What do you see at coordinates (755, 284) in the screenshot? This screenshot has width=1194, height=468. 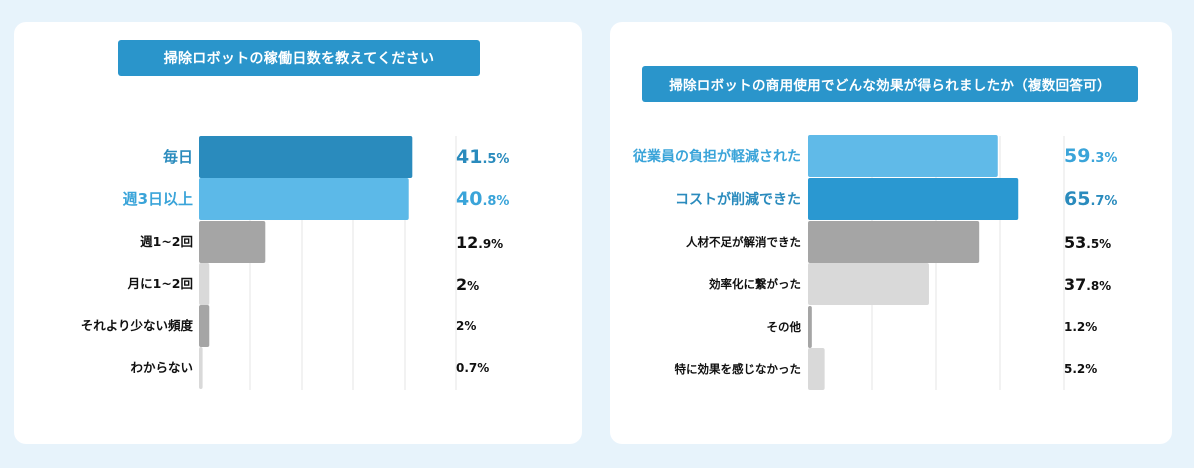 I see `right-category-label: 効率化に繋がった` at bounding box center [755, 284].